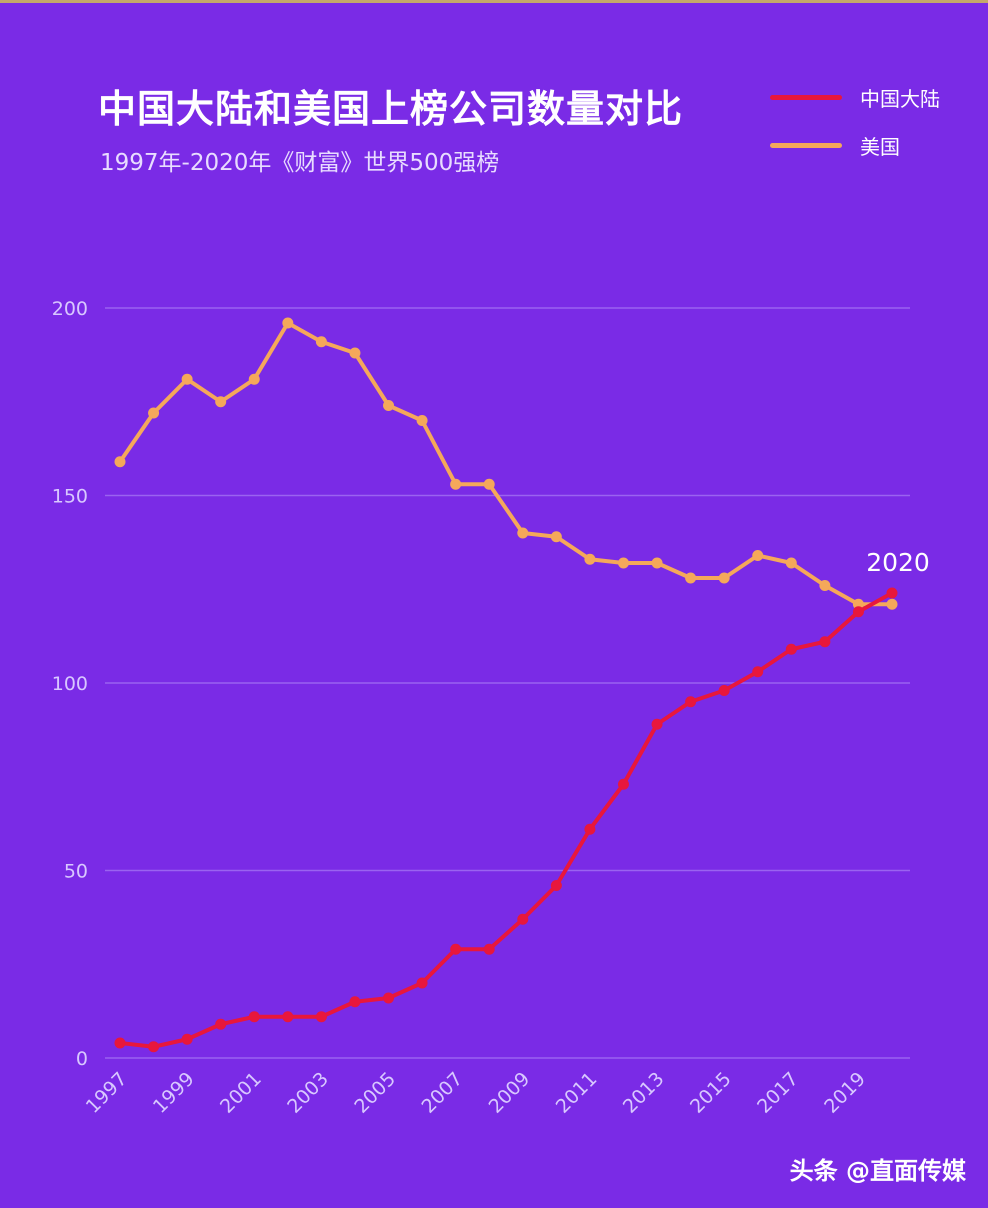  What do you see at coordinates (241, 1093) in the screenshot?
I see `x-tick-label-2001: 2001` at bounding box center [241, 1093].